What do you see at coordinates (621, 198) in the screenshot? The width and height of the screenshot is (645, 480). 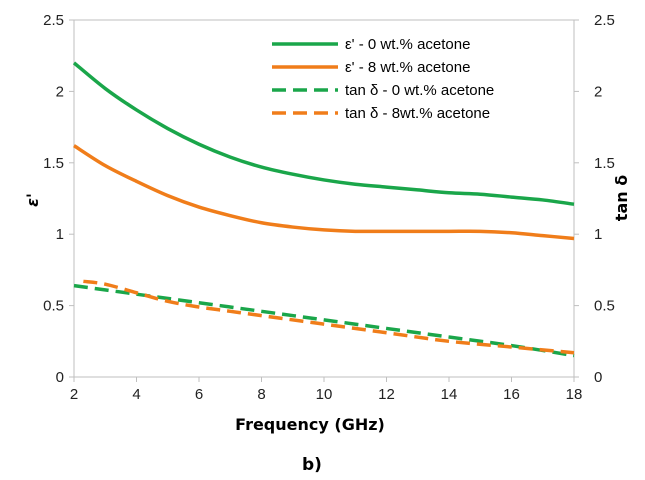 I see `y-axis-right-title: tan δ` at bounding box center [621, 198].